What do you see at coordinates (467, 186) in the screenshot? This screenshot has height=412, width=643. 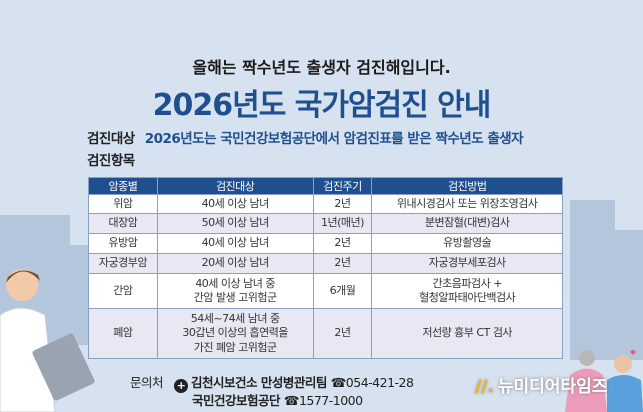 I see `column-header: 검진방법` at bounding box center [467, 186].